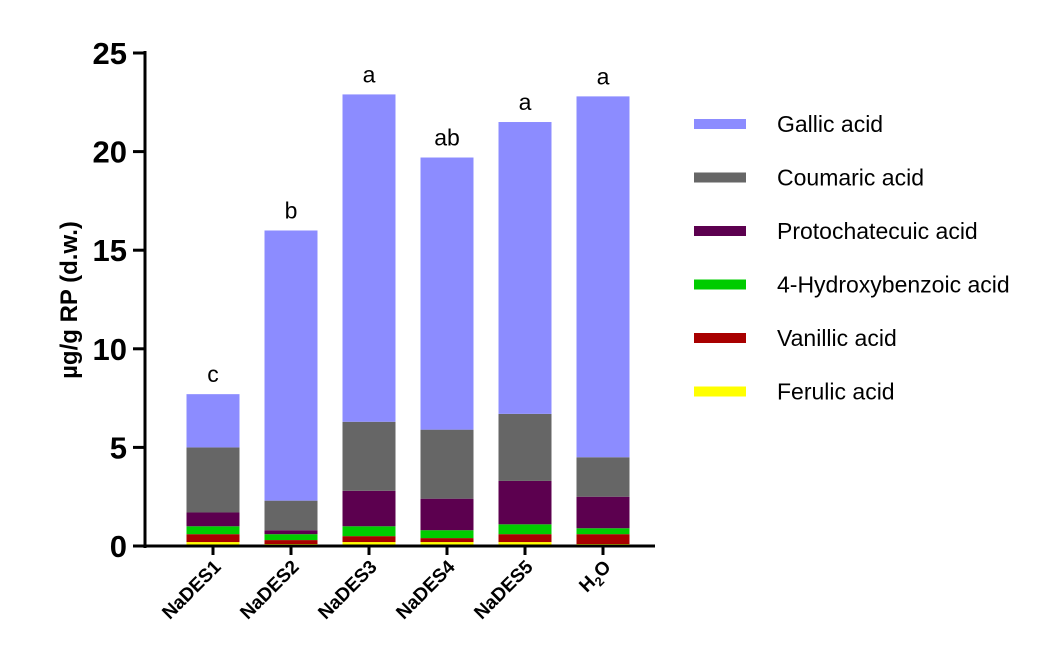 The height and width of the screenshot is (657, 1051). I want to click on bar-nades2-vanillic-acid, so click(291, 542).